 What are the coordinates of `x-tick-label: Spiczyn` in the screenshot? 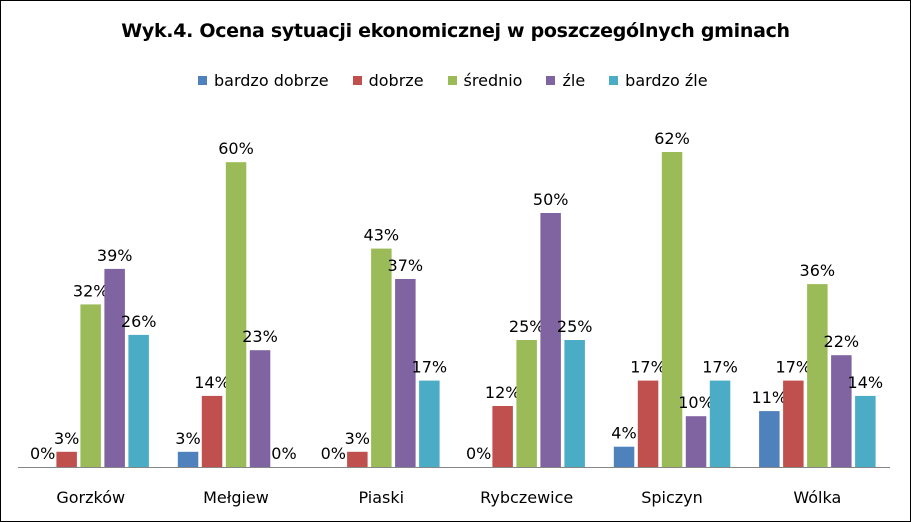 It's located at (672, 497).